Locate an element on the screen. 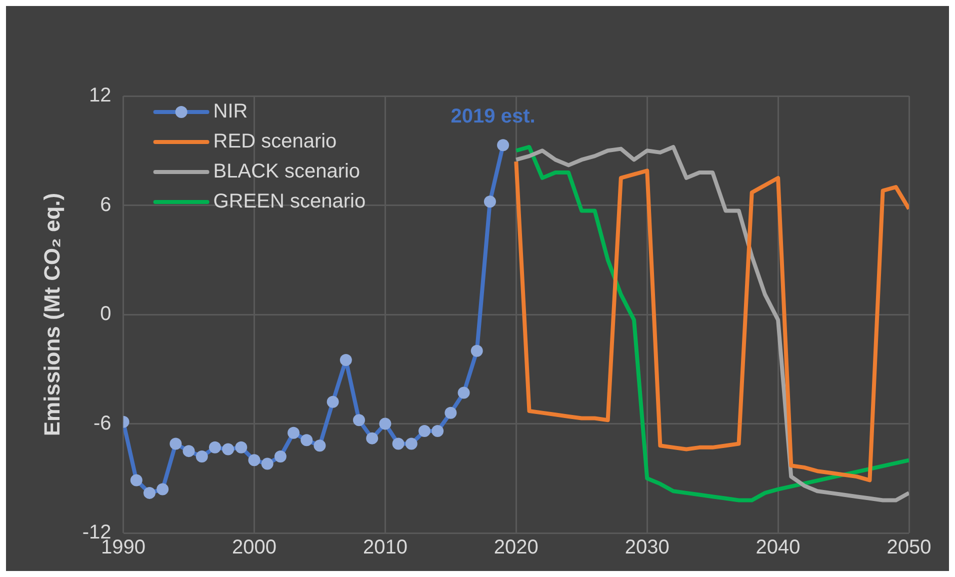 The image size is (955, 577). y-tick-label: 6 is located at coordinates (106, 205).